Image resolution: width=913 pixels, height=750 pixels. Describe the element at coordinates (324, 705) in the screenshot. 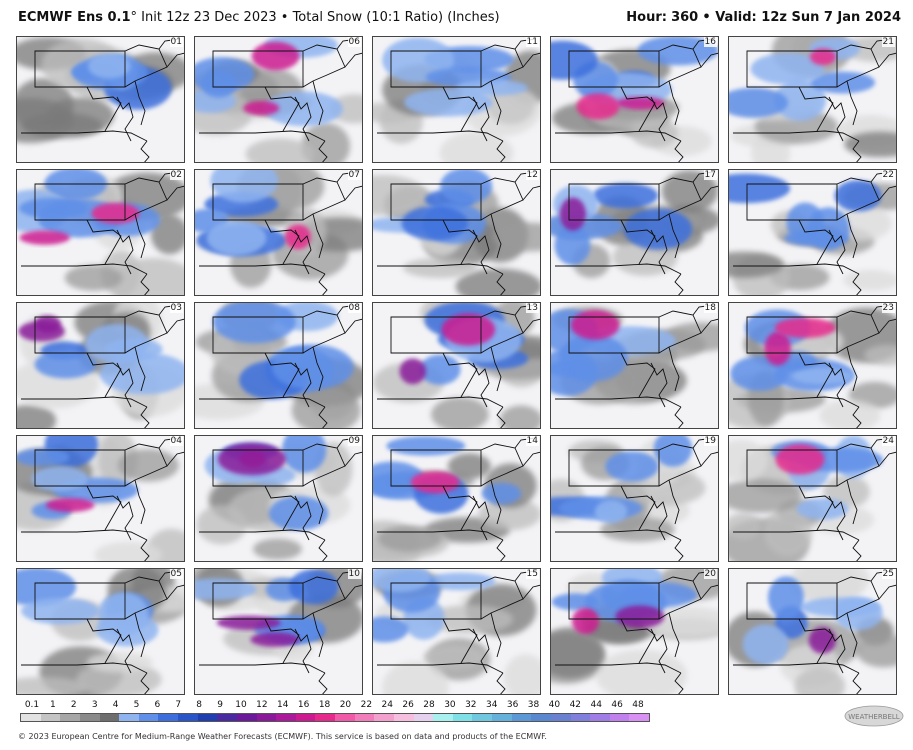

I see `scale-tick-label: 18` at that location.